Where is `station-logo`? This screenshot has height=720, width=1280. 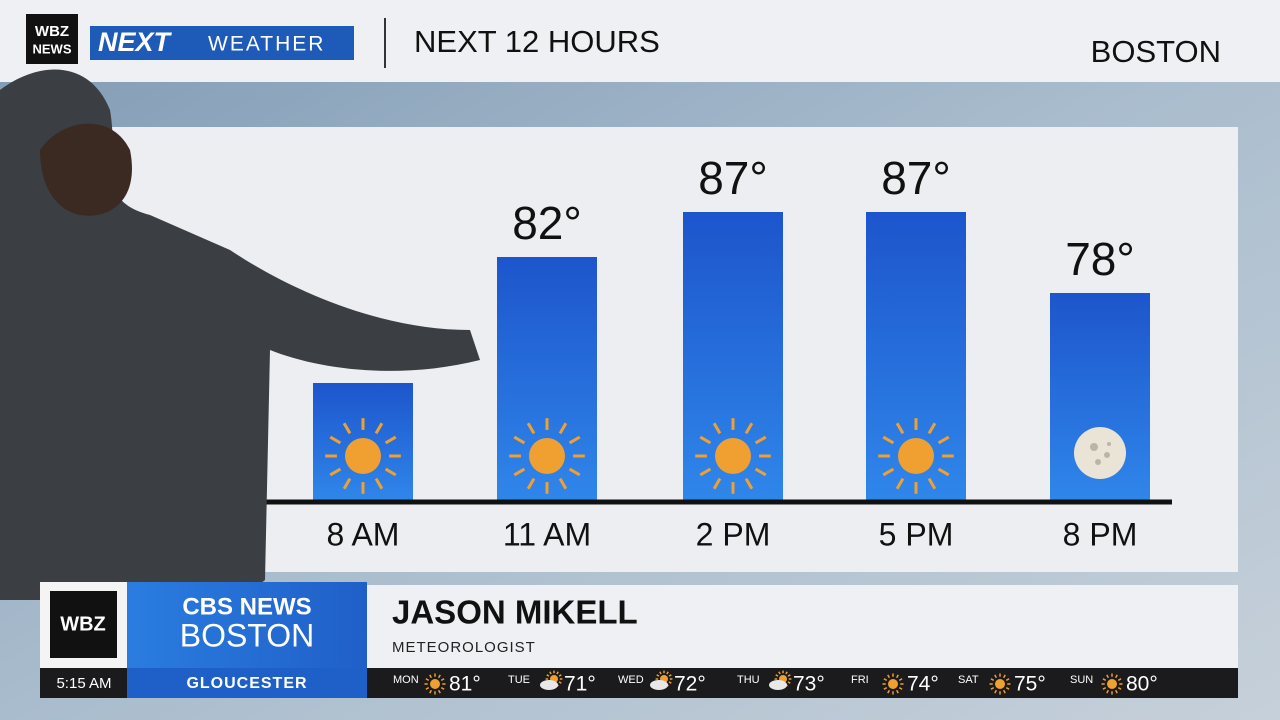 station-logo is located at coordinates (83, 624).